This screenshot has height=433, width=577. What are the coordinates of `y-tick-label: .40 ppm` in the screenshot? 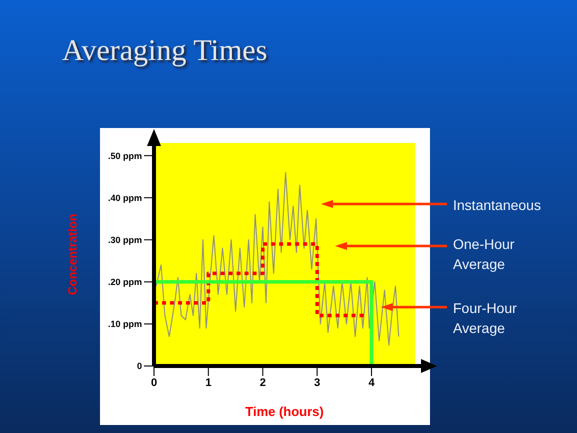 It's located at (125, 197).